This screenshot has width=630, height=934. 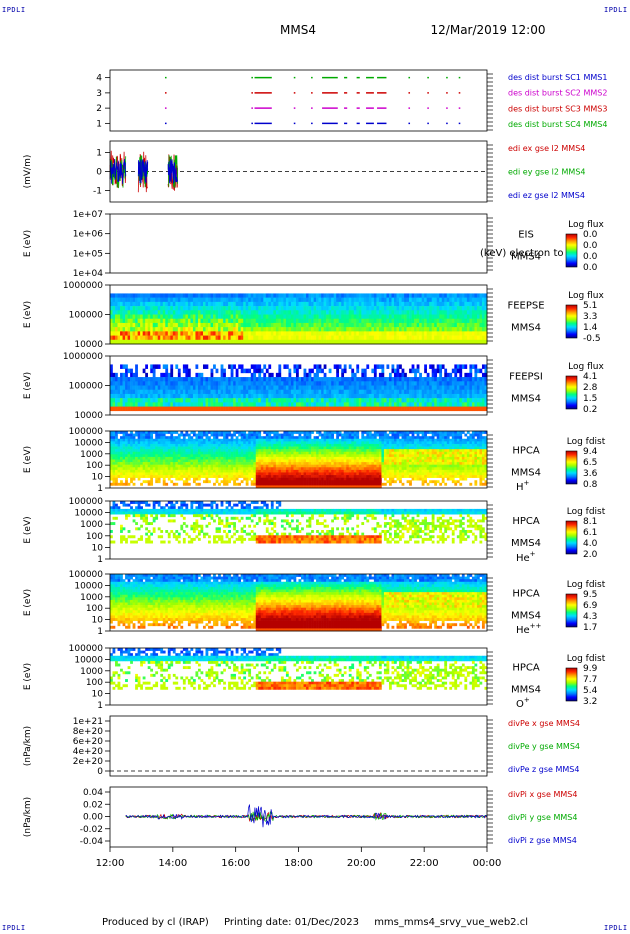 I want to click on hpca_o-cbar-tick: 7.7, so click(x=590, y=680).